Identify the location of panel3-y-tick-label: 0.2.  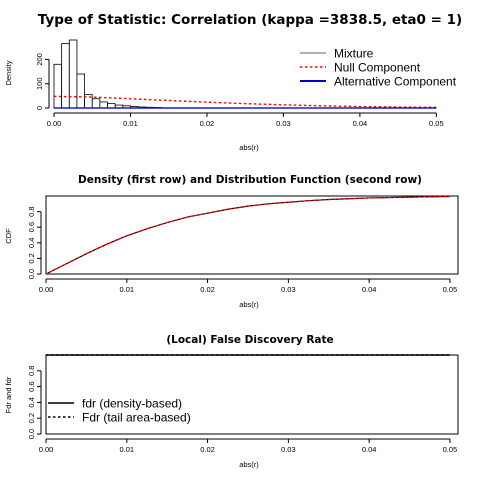
(31, 418).